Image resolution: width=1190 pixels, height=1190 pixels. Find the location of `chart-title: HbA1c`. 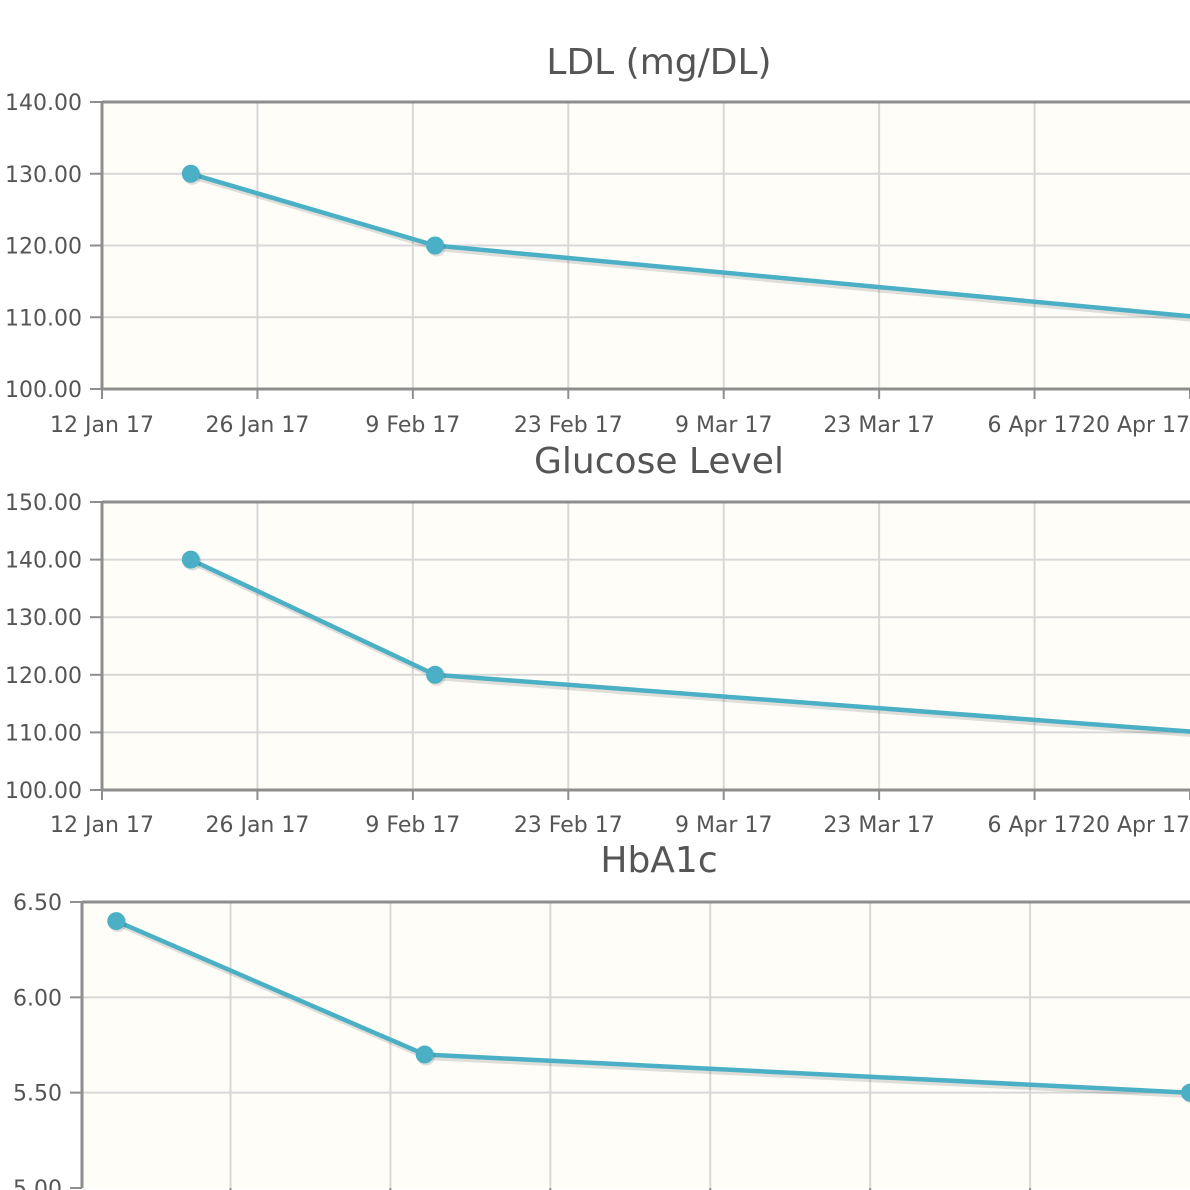

chart-title: HbA1c is located at coordinates (658, 860).